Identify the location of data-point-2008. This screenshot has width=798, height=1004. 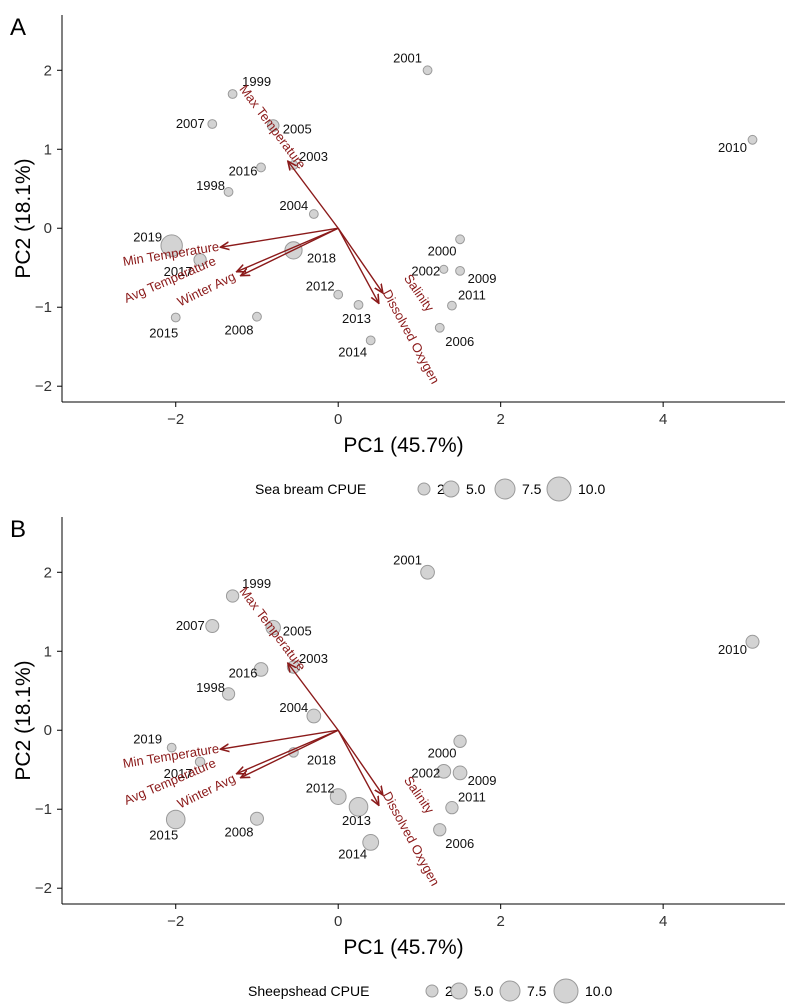
(256, 818).